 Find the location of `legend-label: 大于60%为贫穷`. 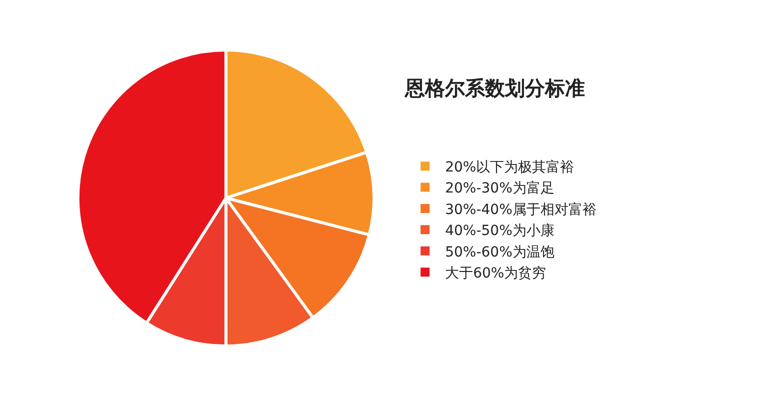

legend-label: 大于60%为贫穷 is located at coordinates (495, 274).